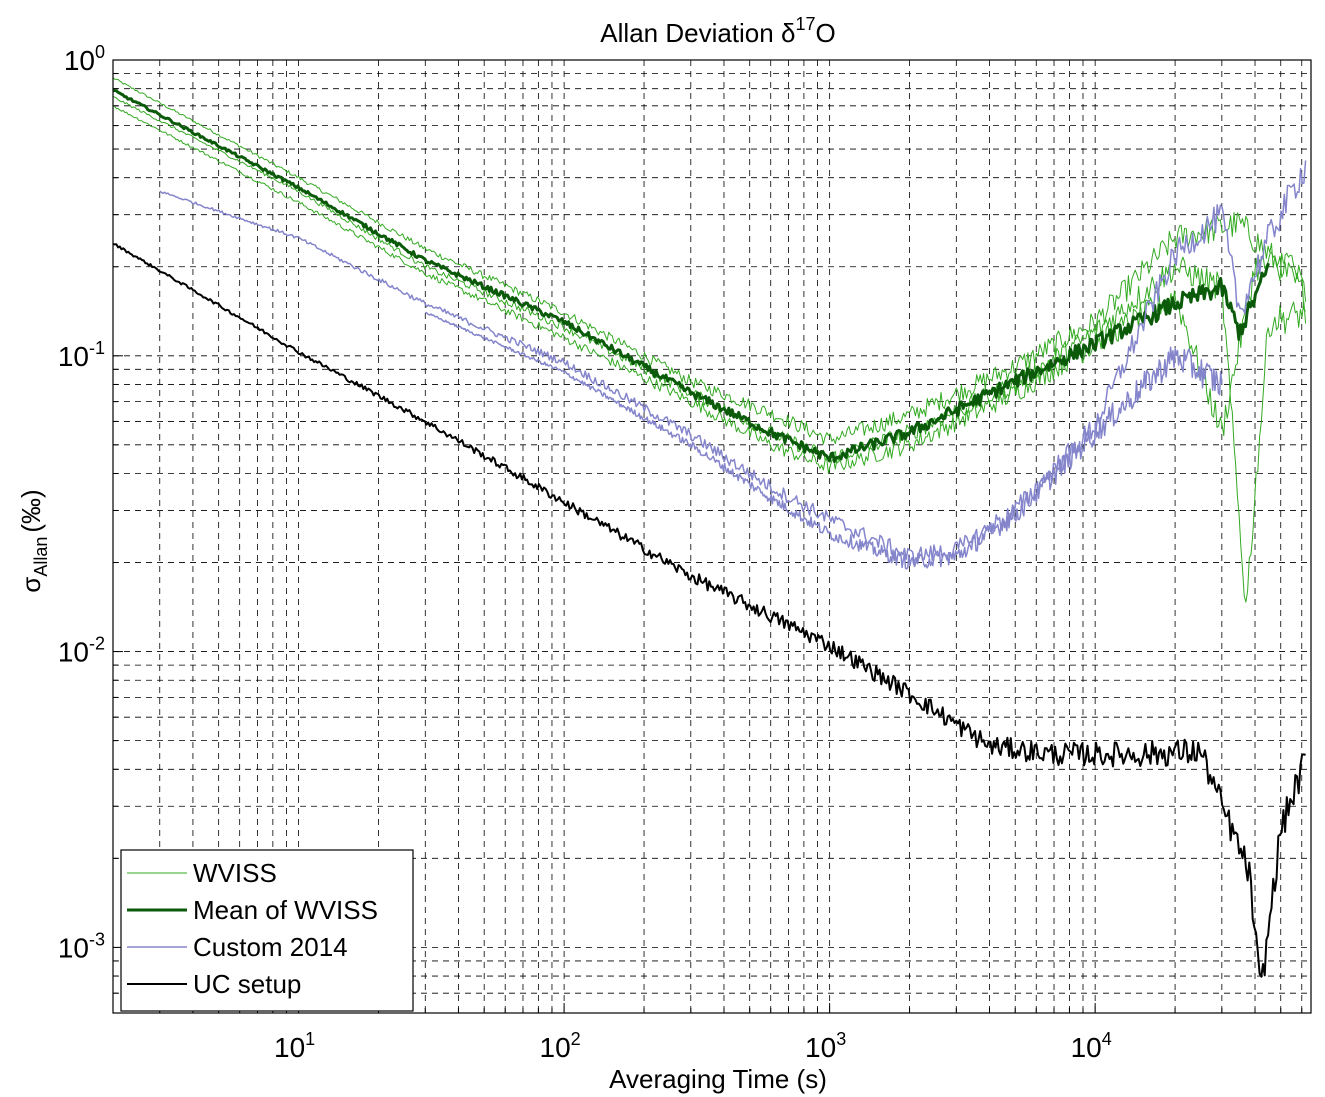 The width and height of the screenshot is (1325, 1097). What do you see at coordinates (718, 1079) in the screenshot?
I see `x-axis-title: Averaging Time (s)` at bounding box center [718, 1079].